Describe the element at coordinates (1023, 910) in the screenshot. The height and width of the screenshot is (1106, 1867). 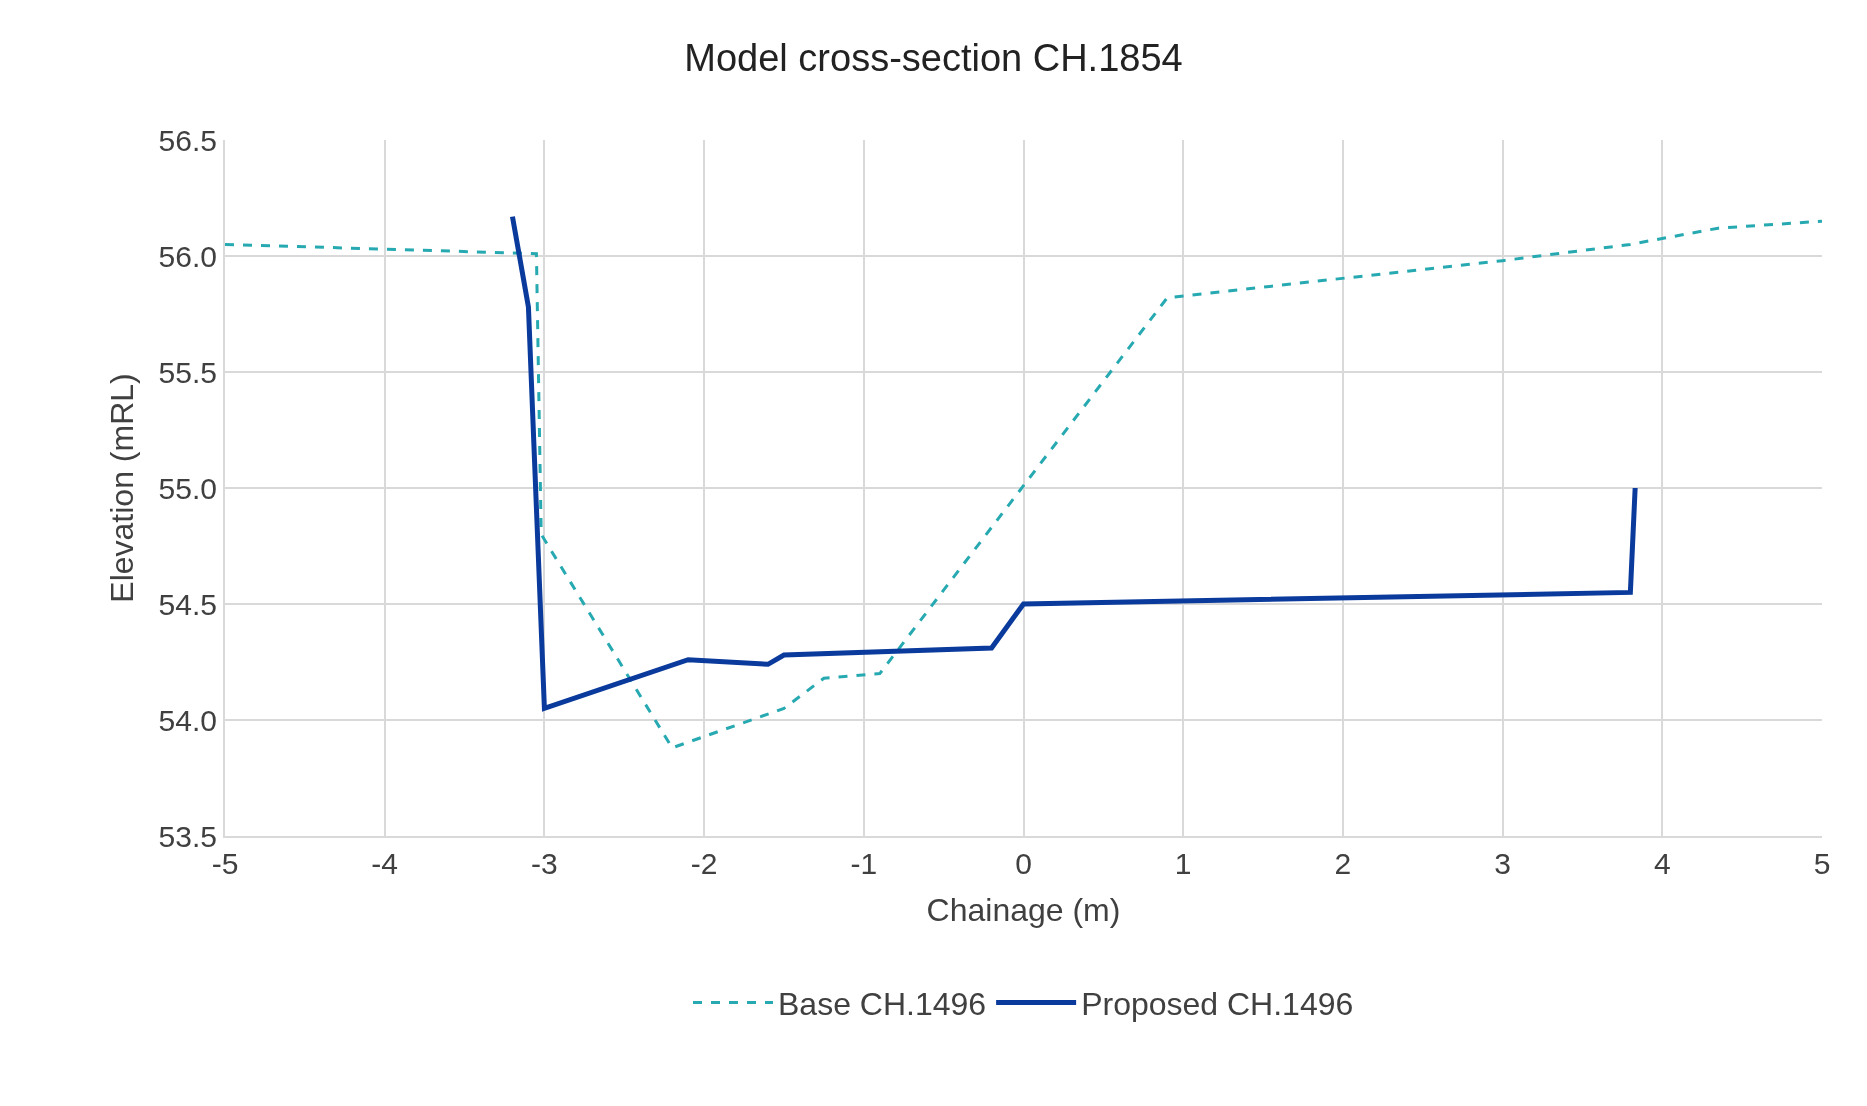
I see `x-axis-title: Chainage (m)` at that location.